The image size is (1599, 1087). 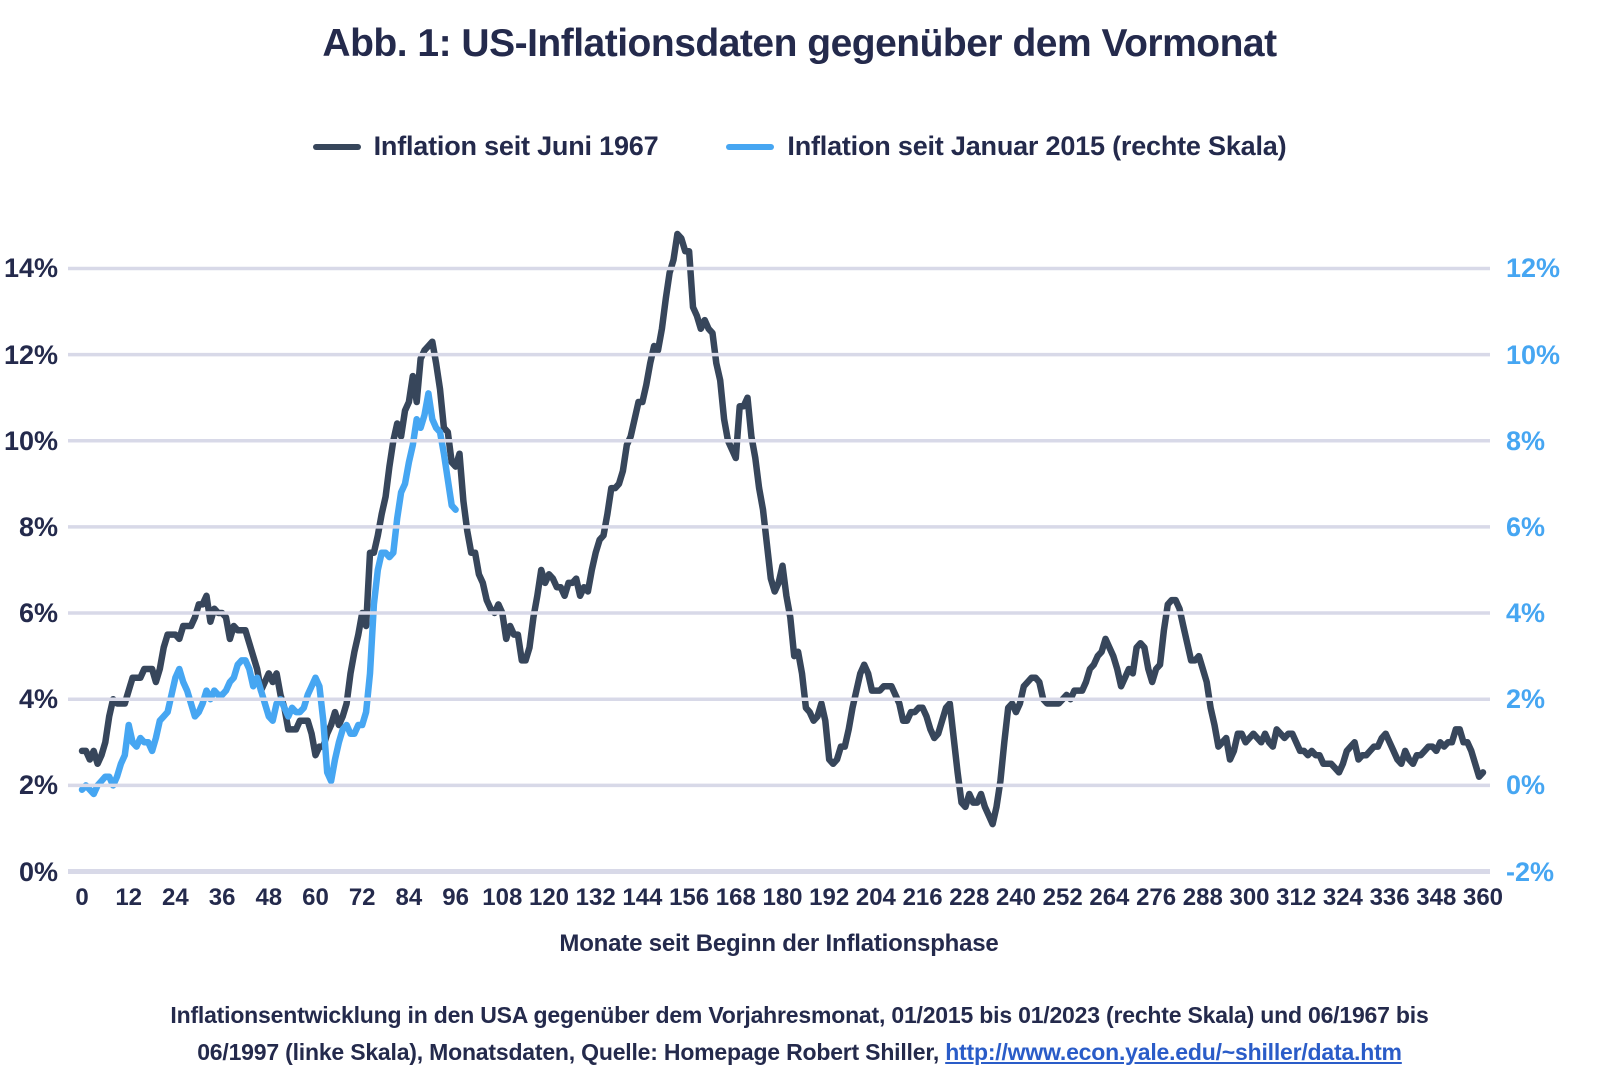 What do you see at coordinates (222, 897) in the screenshot?
I see `x-tick-36: 36` at bounding box center [222, 897].